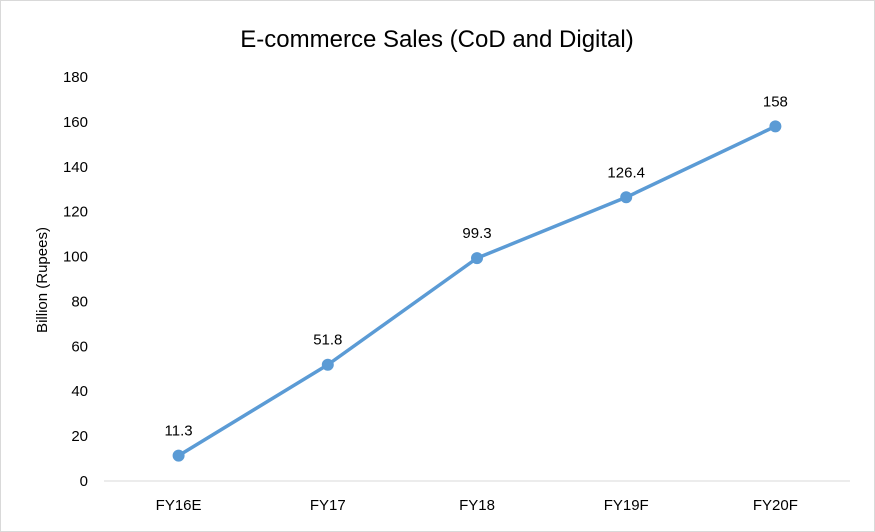 This screenshot has width=875, height=532. I want to click on x-tick-label: FY18, so click(477, 505).